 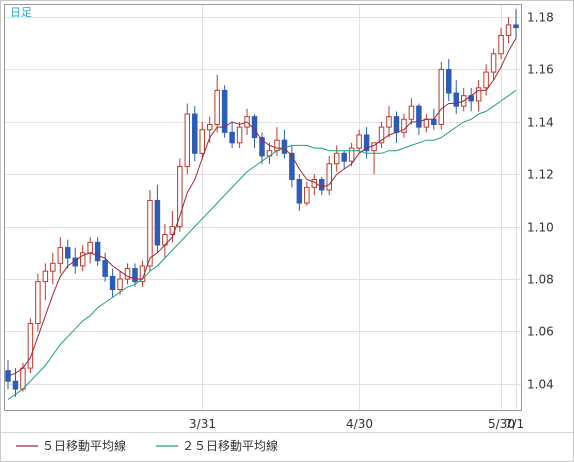 I want to click on x-axis-labels: 3/31 4/30 5/307/1, so click(x=356, y=424).